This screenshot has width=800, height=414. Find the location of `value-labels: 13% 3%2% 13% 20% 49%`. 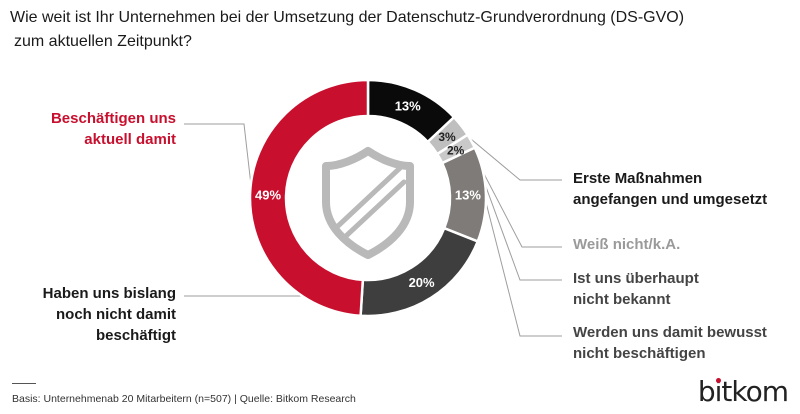

value-labels: 13% 3%2% 13% 20% 49% is located at coordinates (368, 194).